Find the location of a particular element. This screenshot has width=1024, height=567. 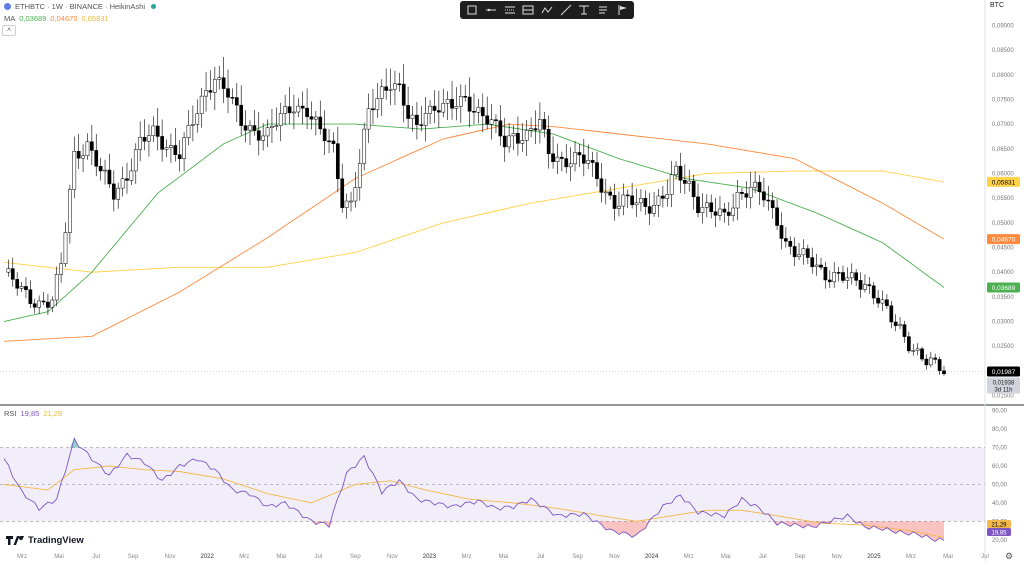

rsi-tick-label: 80,00 is located at coordinates (1000, 430).